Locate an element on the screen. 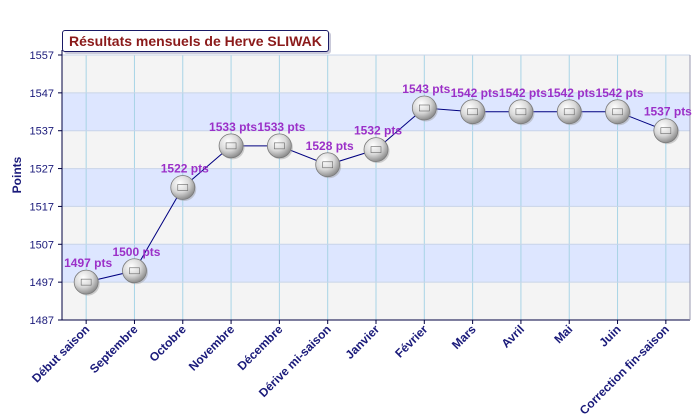 This screenshot has height=420, width=700. y-tick-label: 1517 is located at coordinates (42, 207).